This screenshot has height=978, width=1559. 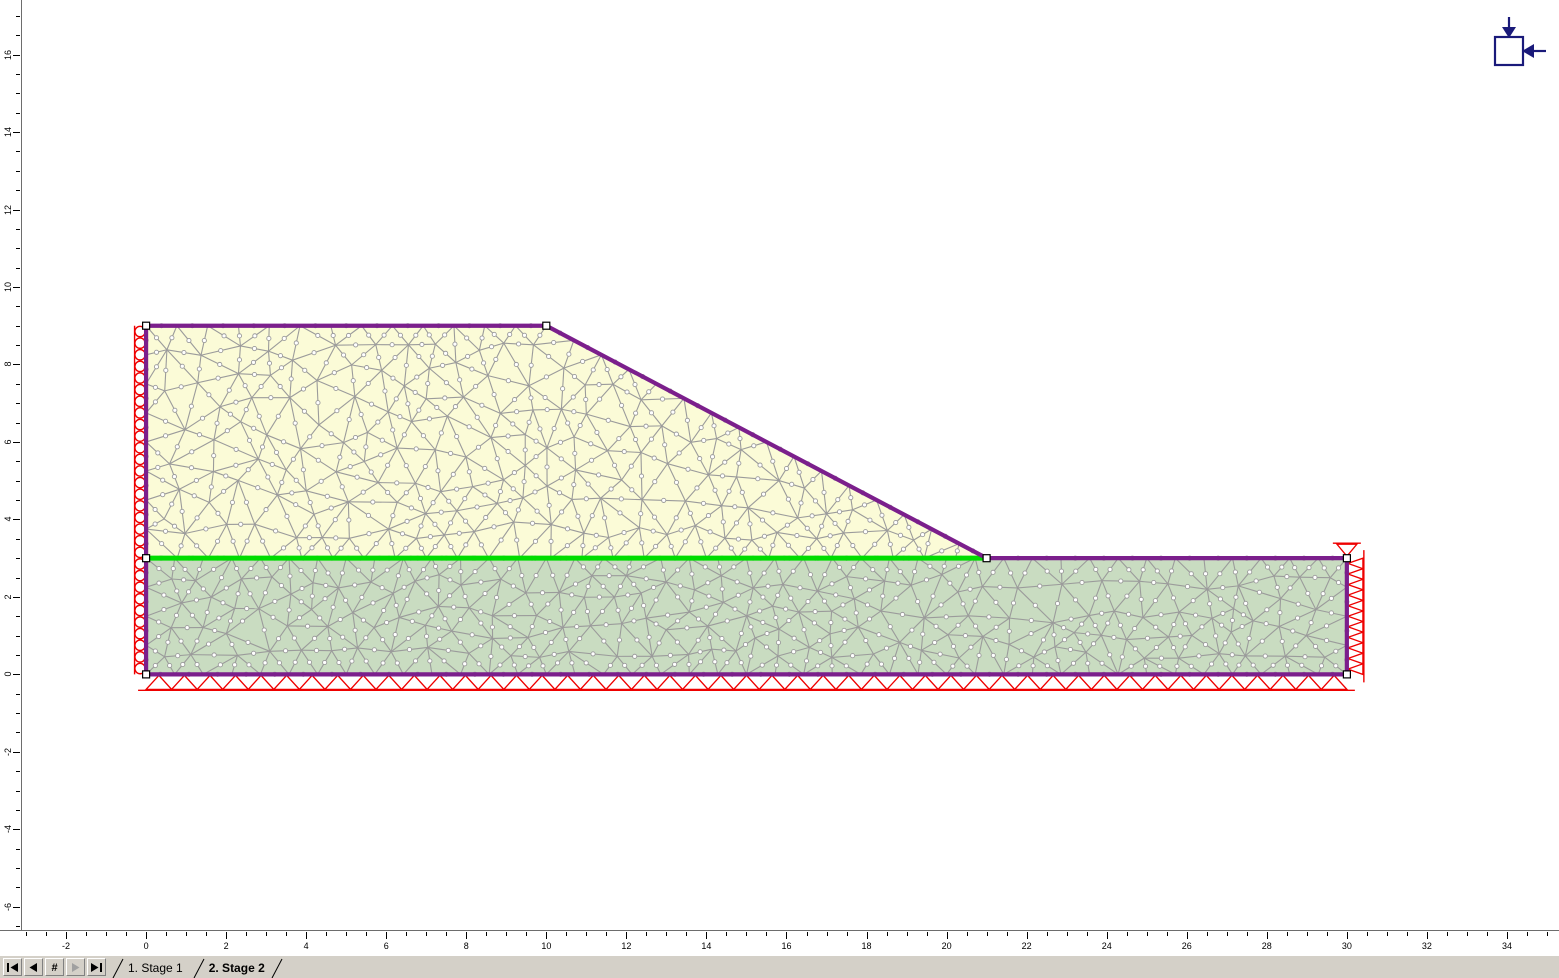 I want to click on ruler-x-label: 20, so click(x=946, y=946).